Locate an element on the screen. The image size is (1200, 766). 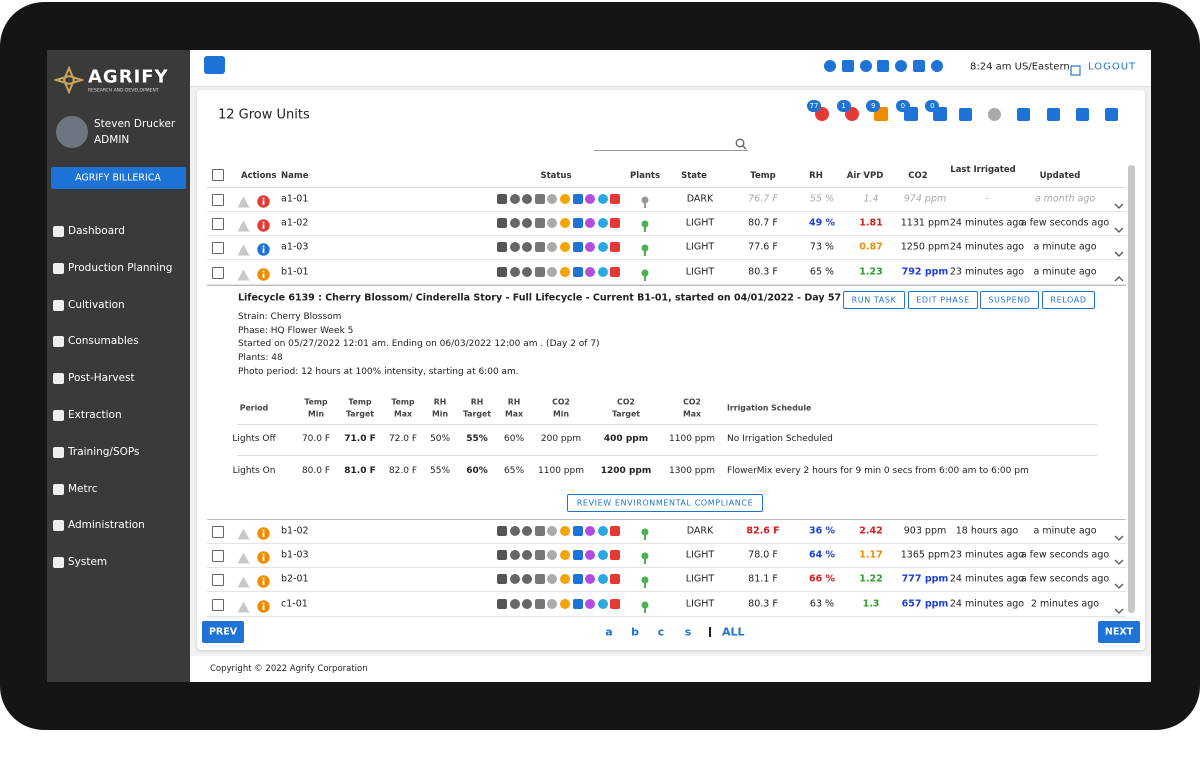
cell-co2: 1250 ppm is located at coordinates (925, 247).